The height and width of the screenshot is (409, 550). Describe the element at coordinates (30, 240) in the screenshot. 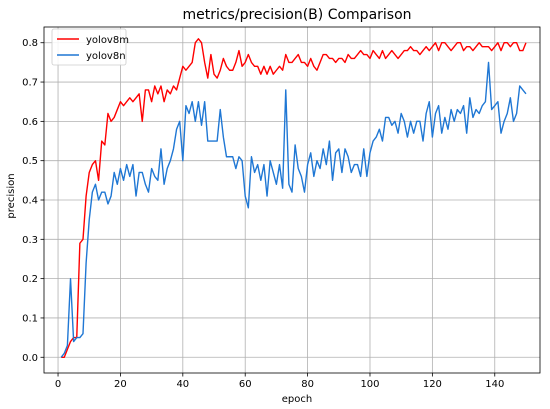

I see `y-tick-label: 0.3` at that location.